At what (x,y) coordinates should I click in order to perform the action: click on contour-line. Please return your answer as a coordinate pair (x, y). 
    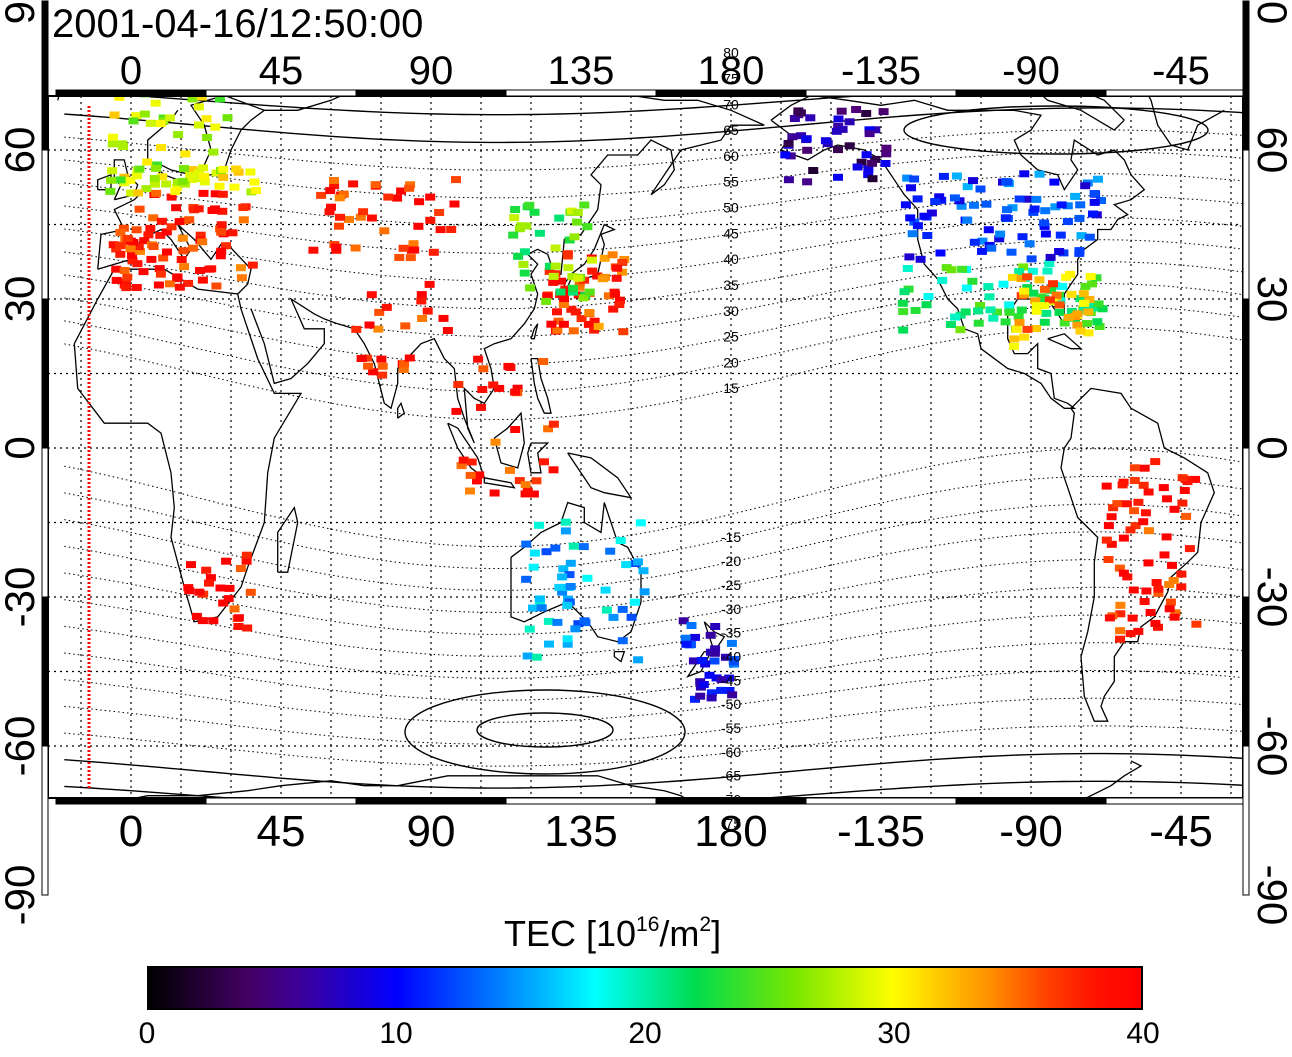
    Looking at the image, I should click on (653, 324).